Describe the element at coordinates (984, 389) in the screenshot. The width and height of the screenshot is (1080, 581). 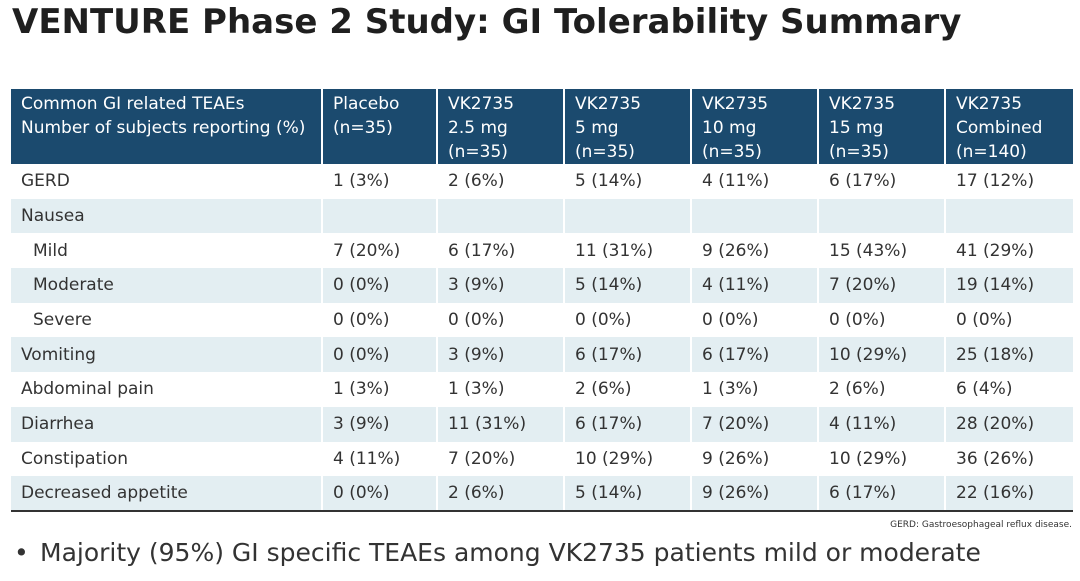
I see `table-cell: 6 (4%)` at that location.